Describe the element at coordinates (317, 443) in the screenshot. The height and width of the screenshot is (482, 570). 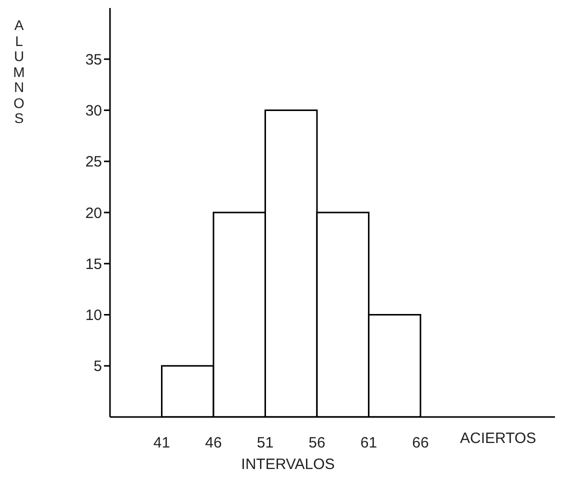
I see `x-tick-label: 56` at that location.